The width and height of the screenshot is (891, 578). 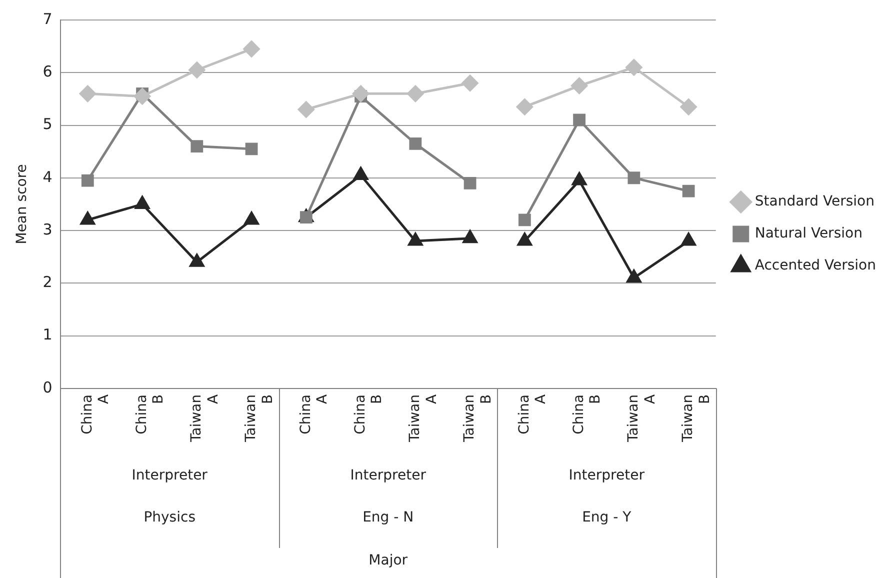 What do you see at coordinates (815, 266) in the screenshot?
I see `legend-label: Accented Version` at bounding box center [815, 266].